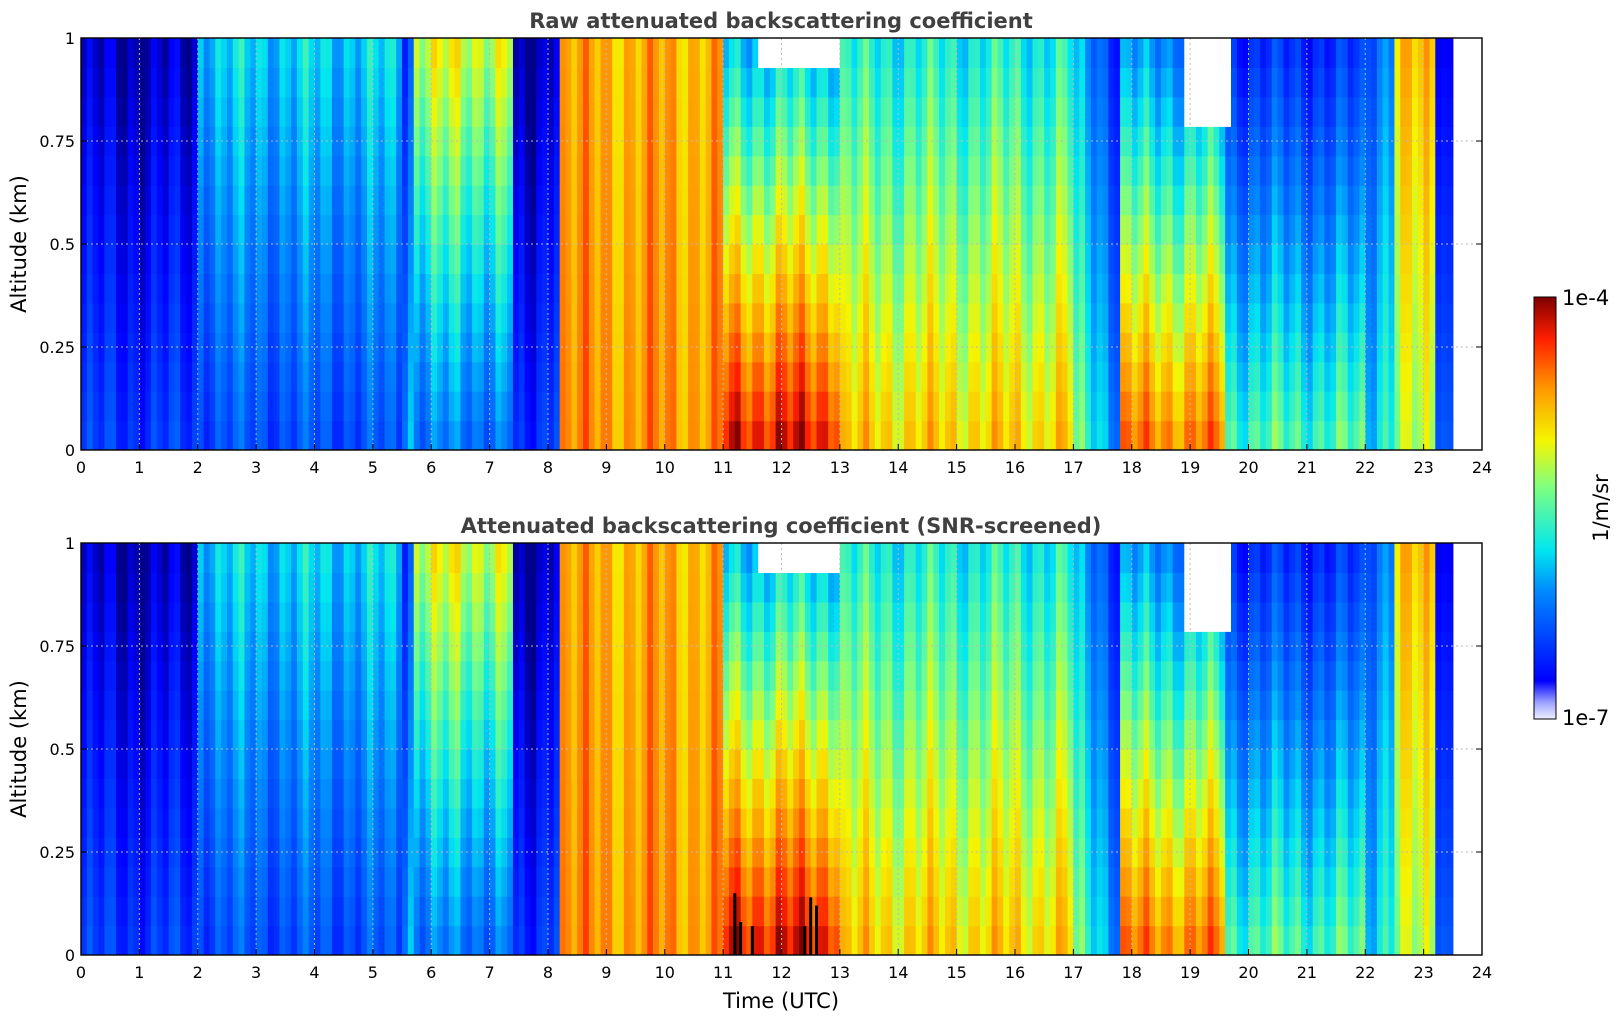 Image resolution: width=1621 pixels, height=1020 pixels. What do you see at coordinates (431, 467) in the screenshot?
I see `x-tick-label: 6` at bounding box center [431, 467].